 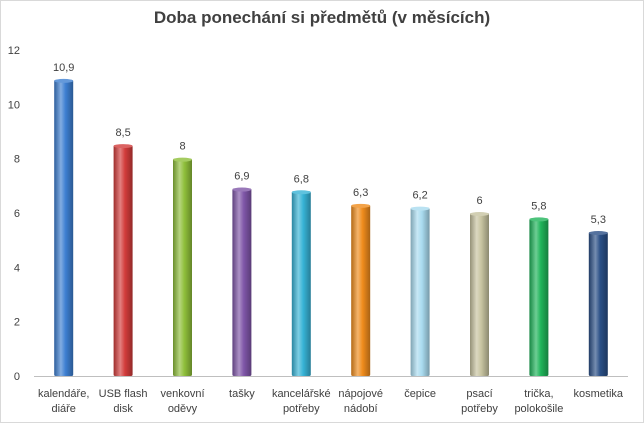 I want to click on category-label: kancelářské potřeby, so click(x=301, y=401).